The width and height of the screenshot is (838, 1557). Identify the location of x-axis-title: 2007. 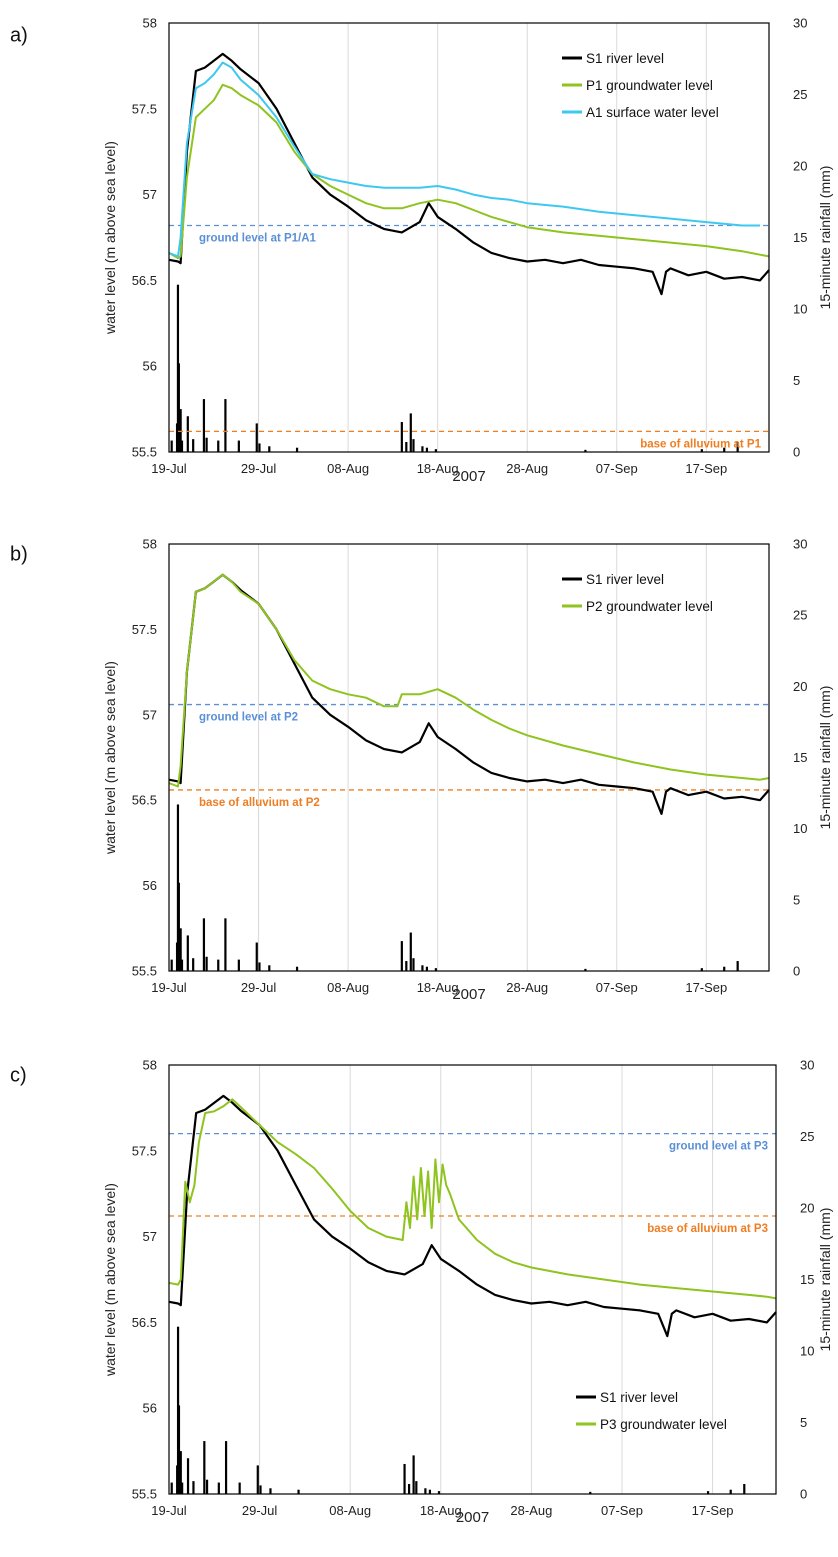
(468, 994).